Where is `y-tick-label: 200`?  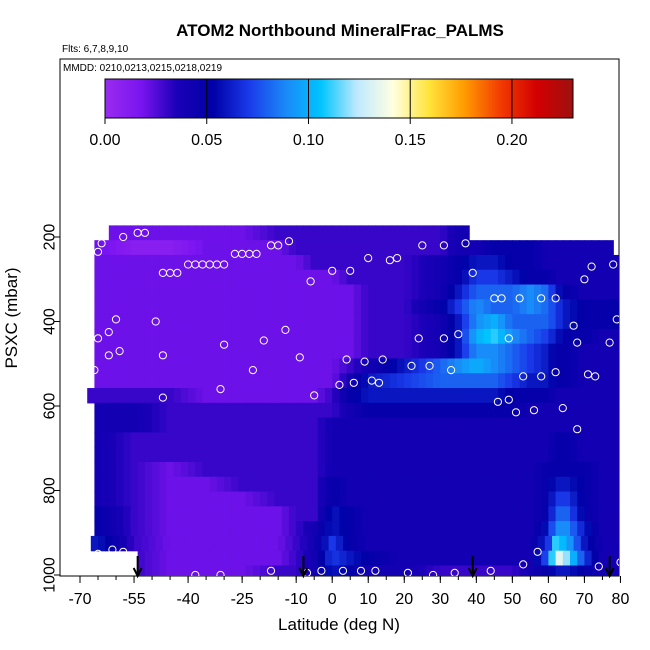
y-tick-label: 200 is located at coordinates (50, 237).